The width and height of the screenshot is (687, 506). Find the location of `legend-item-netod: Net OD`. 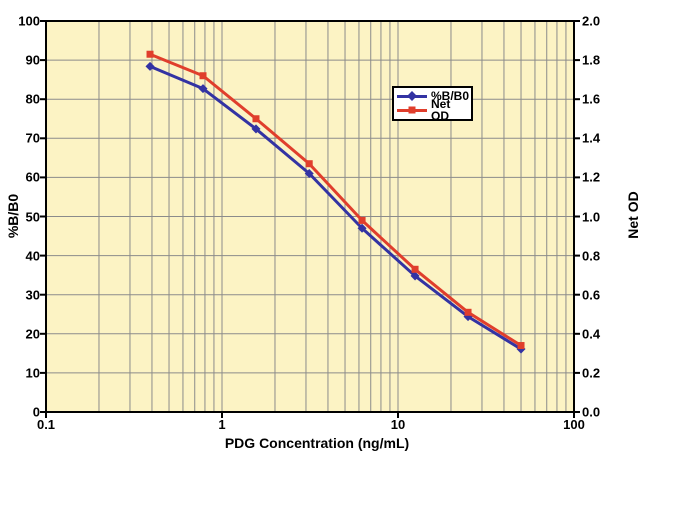

legend-item-netod: Net OD is located at coordinates (432, 110).